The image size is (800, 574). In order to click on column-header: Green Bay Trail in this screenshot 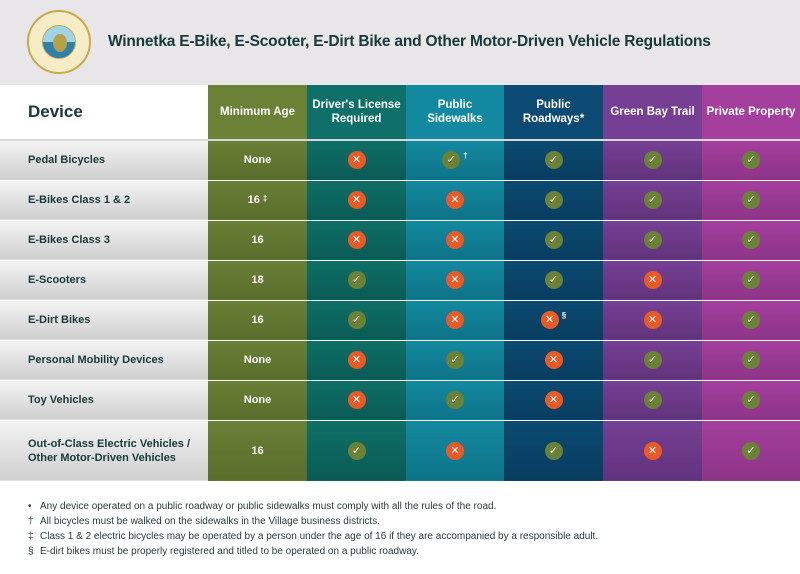, I will do `click(652, 113)`.